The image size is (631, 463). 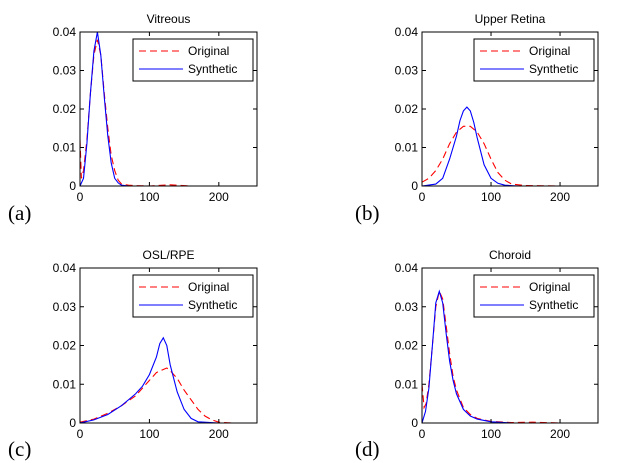 I want to click on chart-title: OSL/RPE, so click(x=168, y=255).